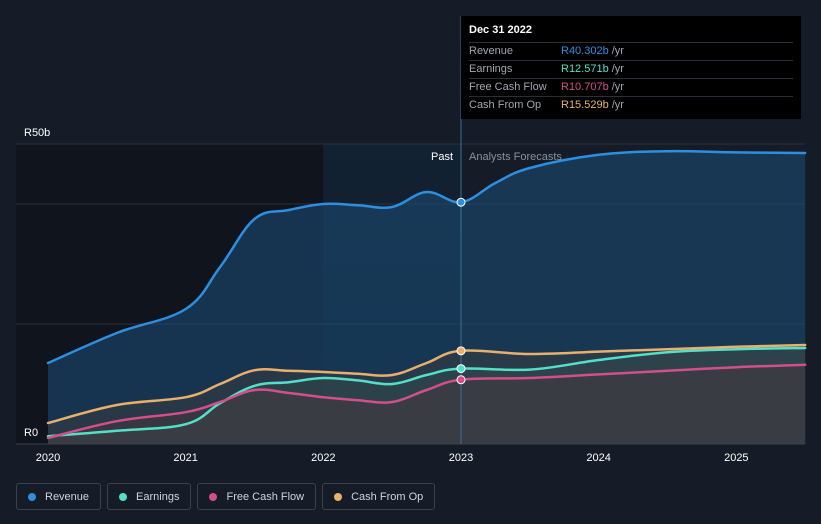  What do you see at coordinates (500, 30) in the screenshot?
I see `tooltip-date: Dec 31 2022` at bounding box center [500, 30].